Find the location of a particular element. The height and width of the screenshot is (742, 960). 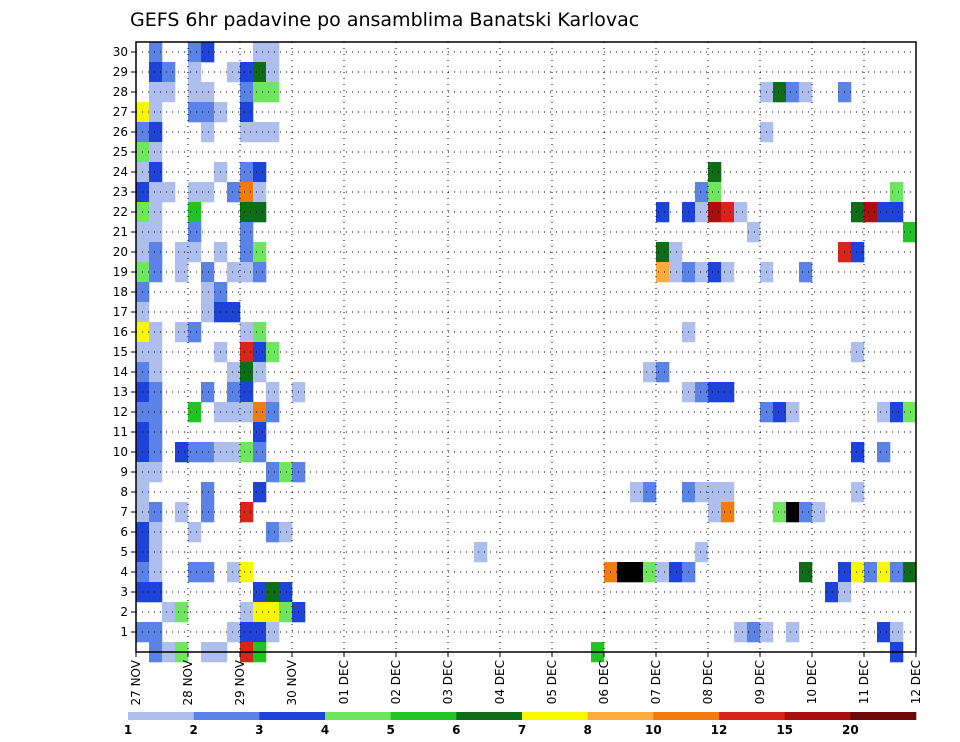

y-tick-label: 29 is located at coordinates (120, 72).